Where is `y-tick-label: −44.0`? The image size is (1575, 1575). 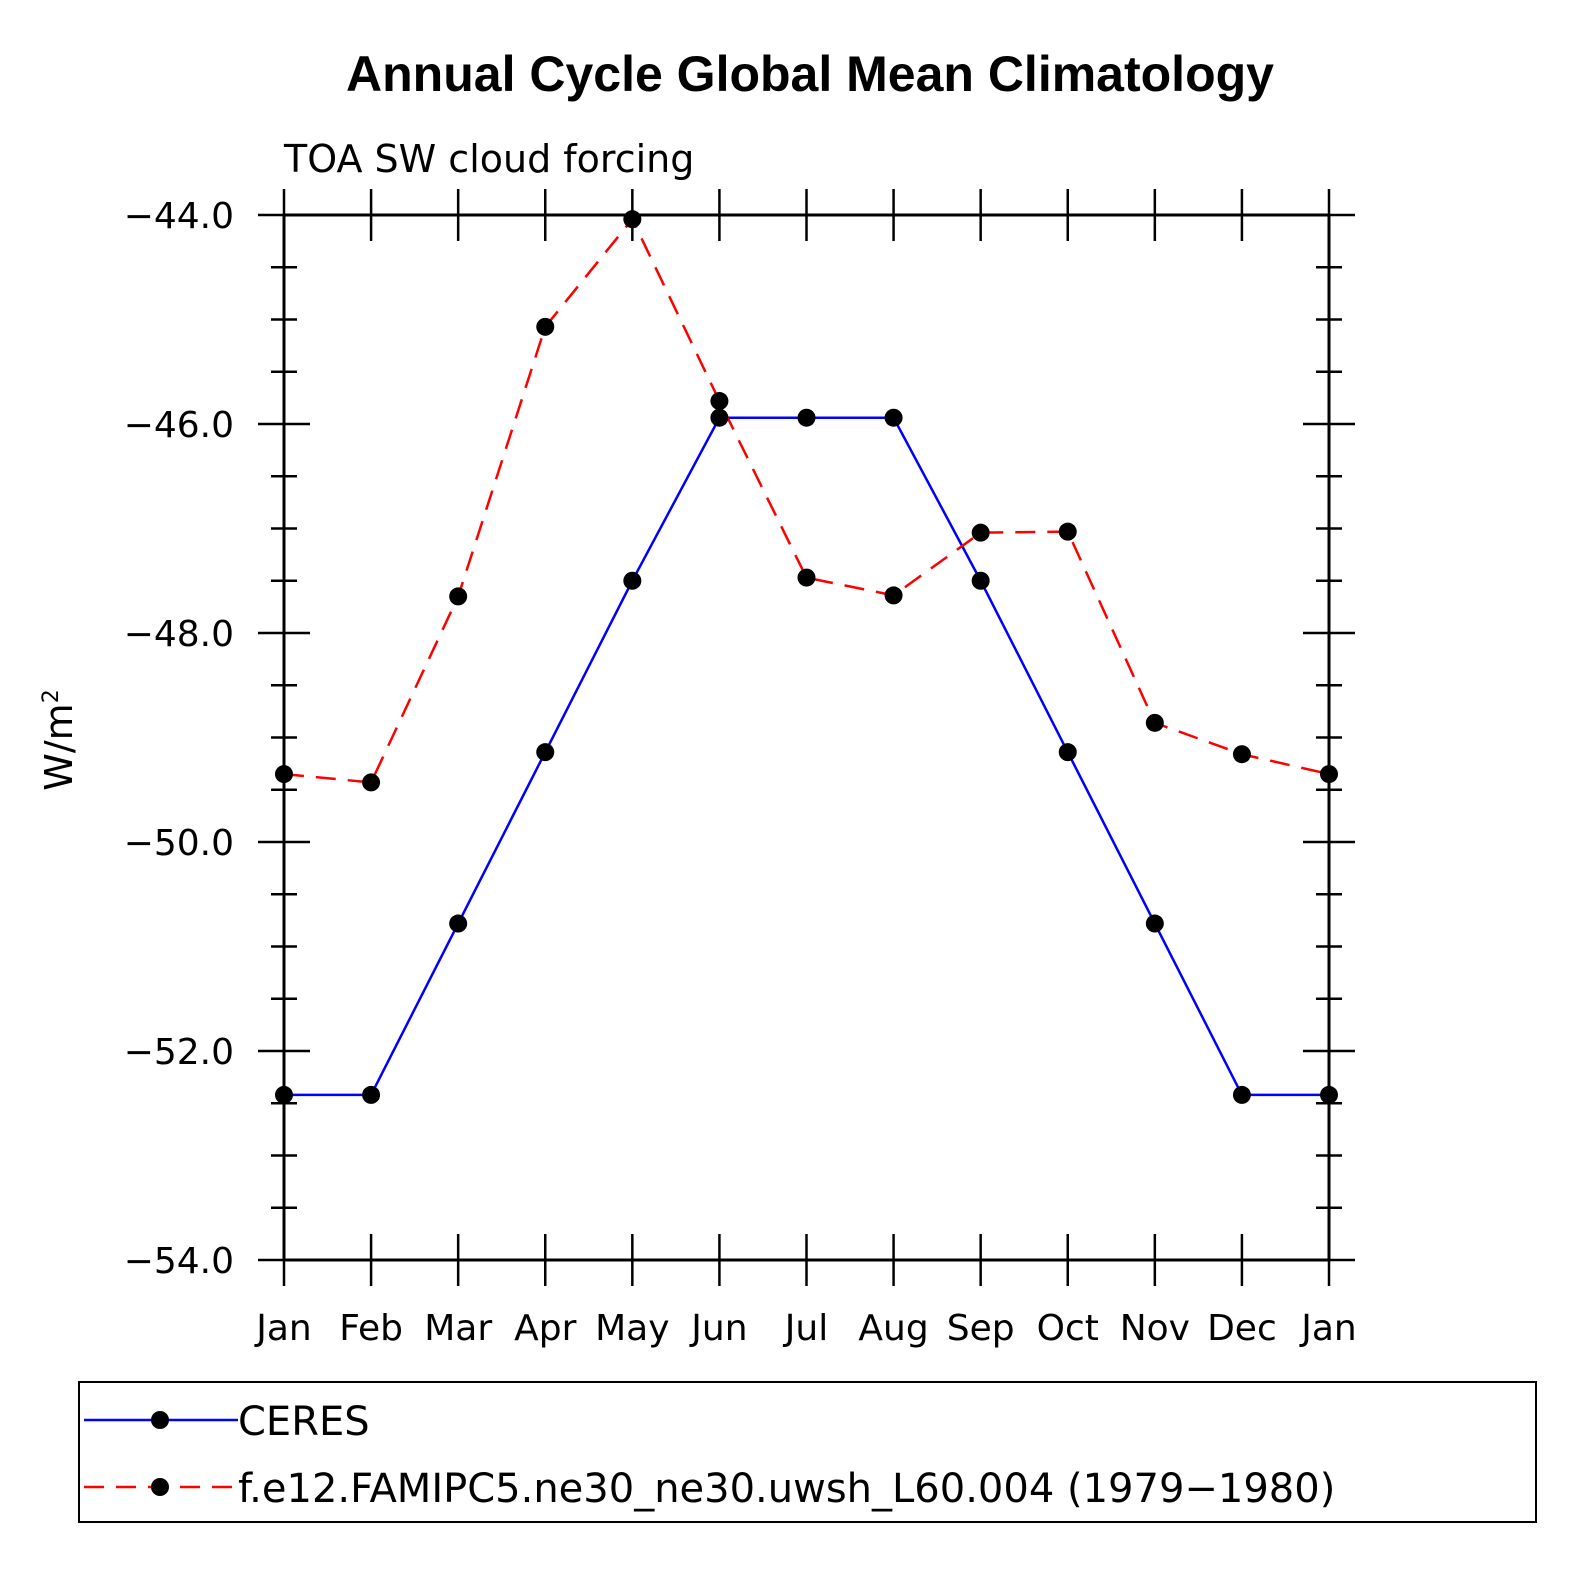 y-tick-label: −44.0 is located at coordinates (179, 216).